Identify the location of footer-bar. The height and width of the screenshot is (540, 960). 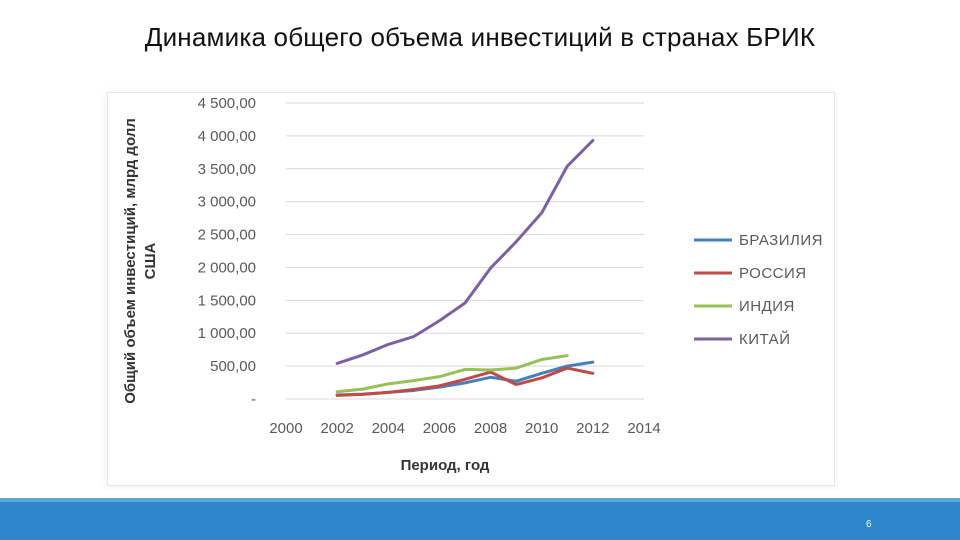
(480, 519).